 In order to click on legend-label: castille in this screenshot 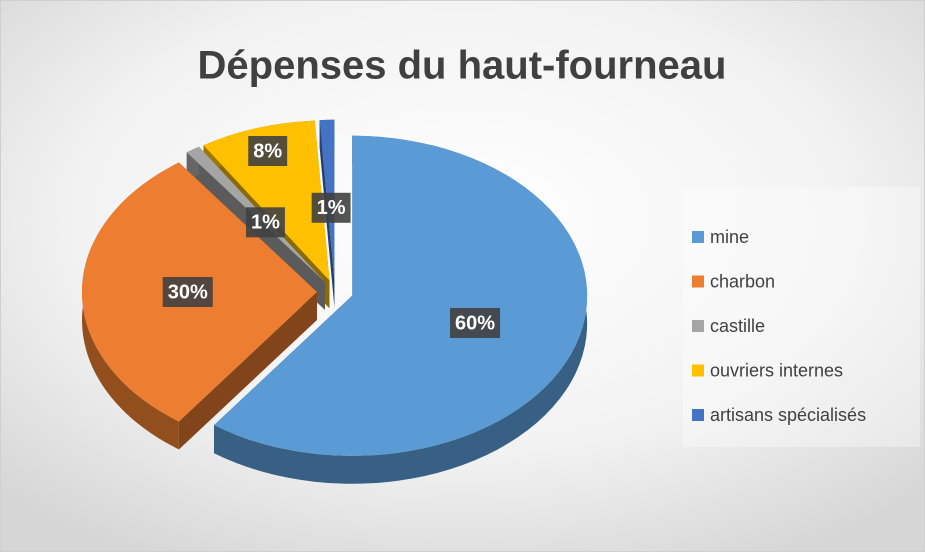, I will do `click(737, 326)`.